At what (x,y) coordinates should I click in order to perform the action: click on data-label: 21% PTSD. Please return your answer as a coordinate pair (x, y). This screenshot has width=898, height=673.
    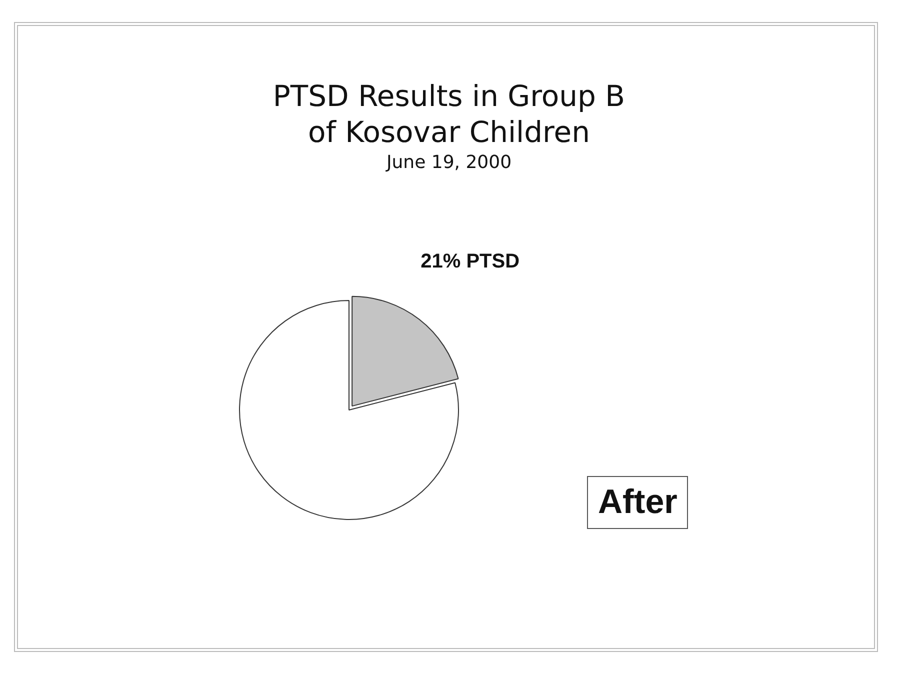
    Looking at the image, I should click on (470, 261).